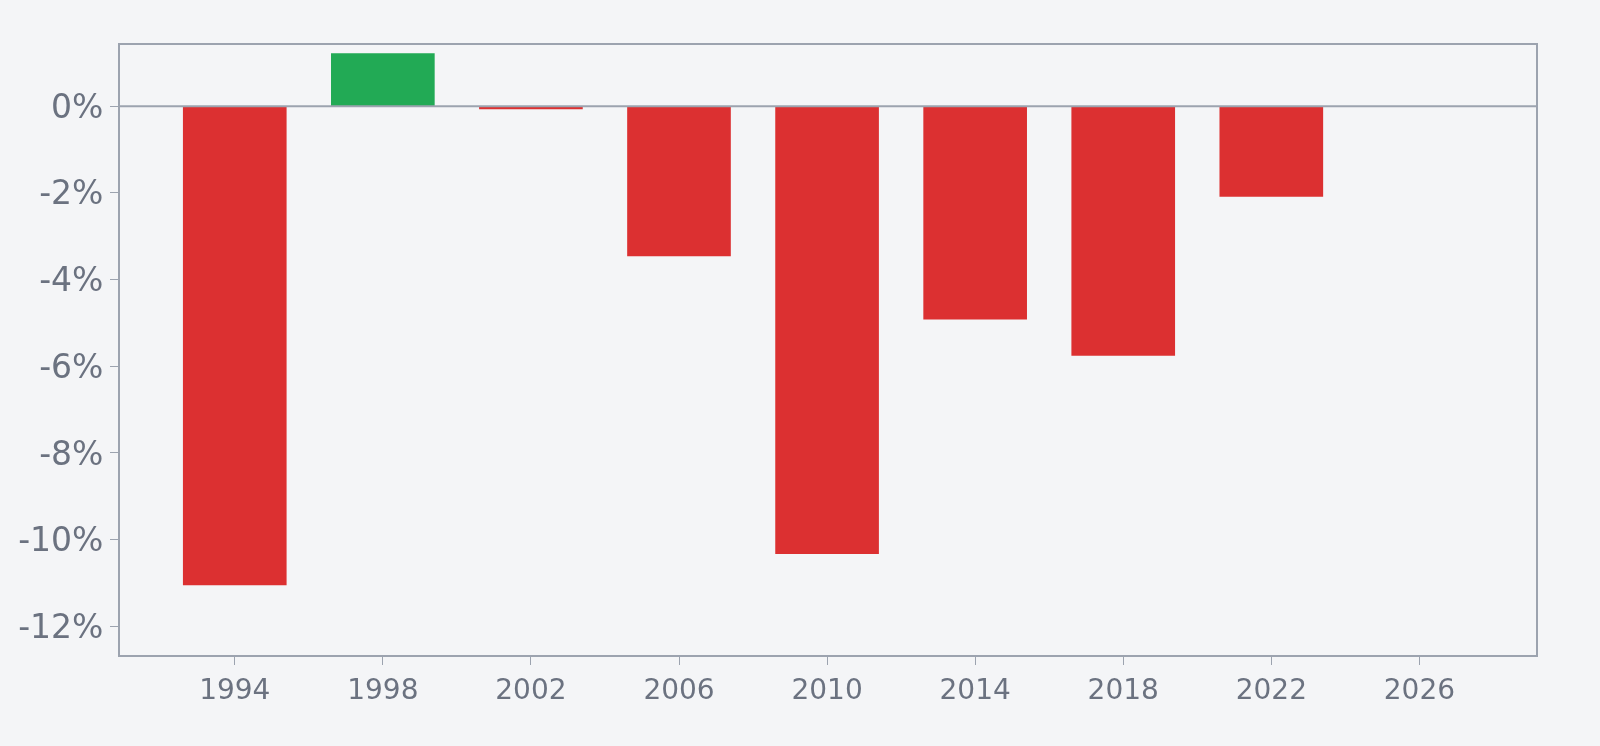 The width and height of the screenshot is (1600, 746). Describe the element at coordinates (71, 280) in the screenshot. I see `y-tick-label: -4%` at that location.